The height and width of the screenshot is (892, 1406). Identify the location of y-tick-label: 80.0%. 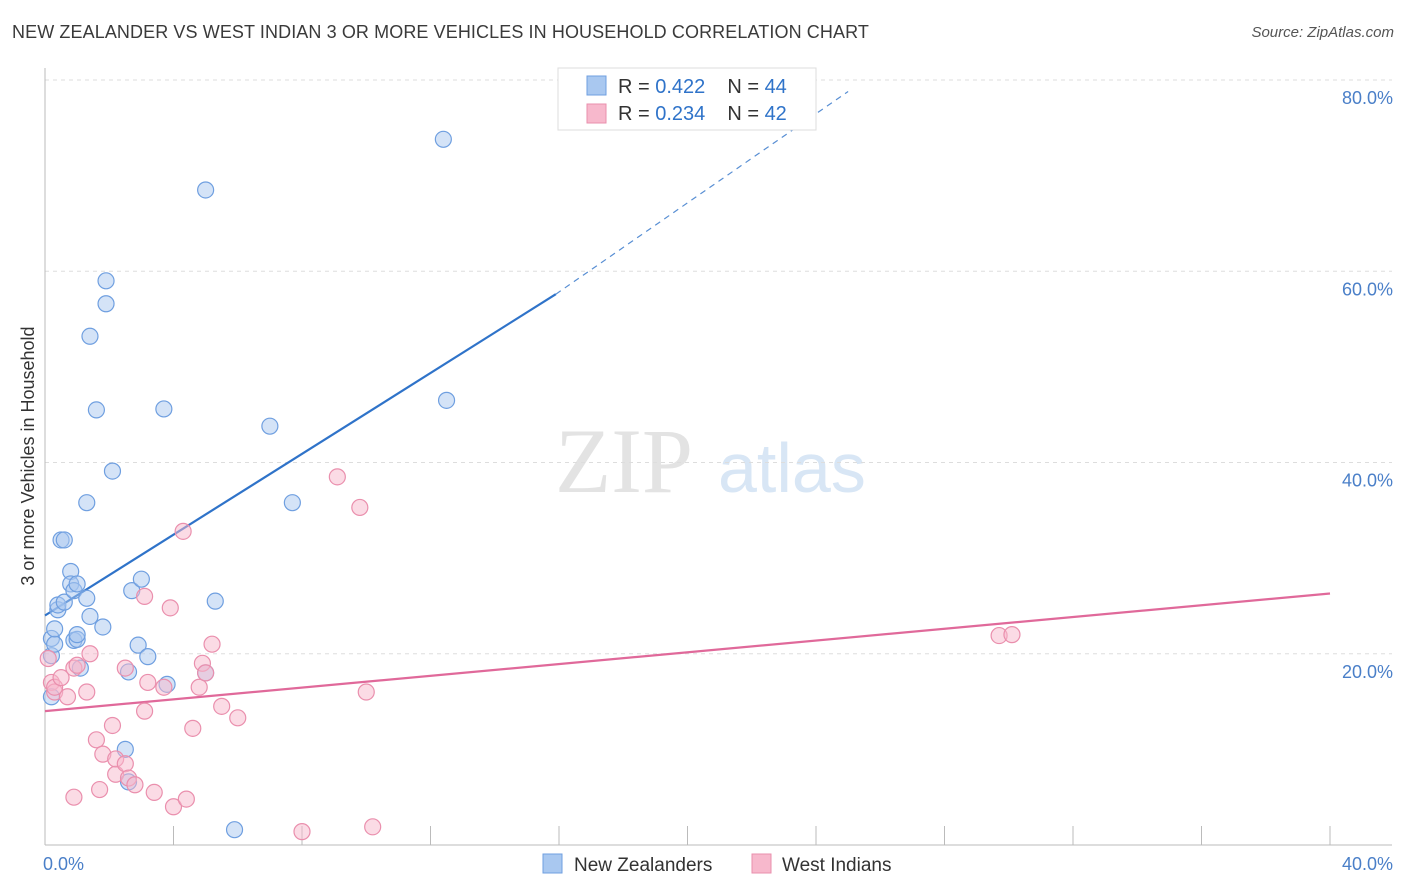
(1367, 98).